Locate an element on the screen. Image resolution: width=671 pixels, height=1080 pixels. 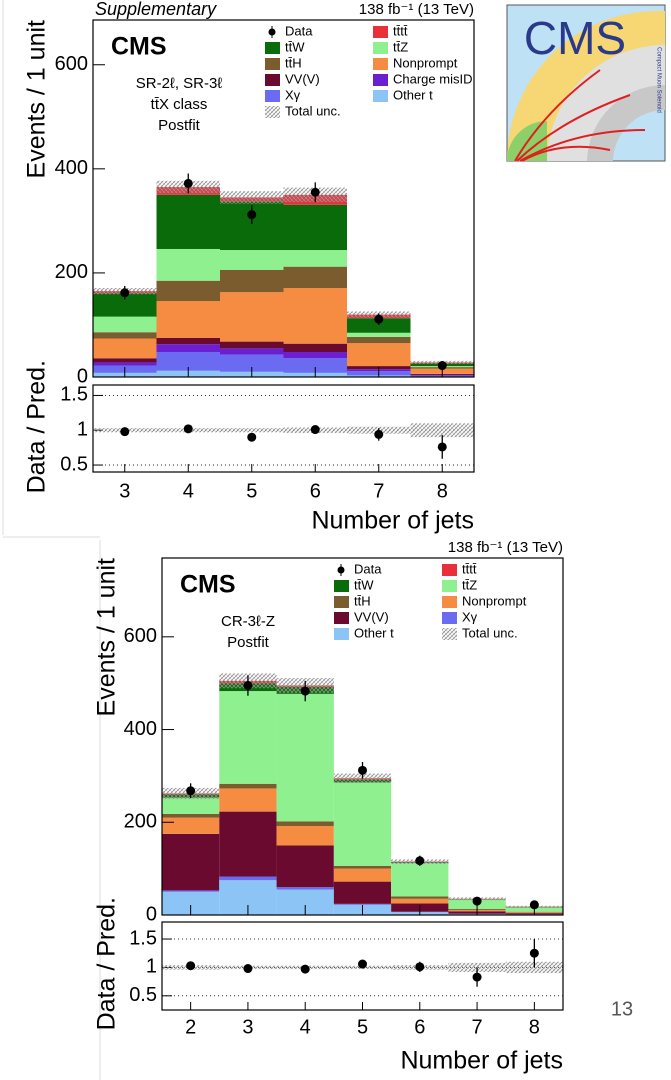
x-tick-label: 5 is located at coordinates (362, 1027).